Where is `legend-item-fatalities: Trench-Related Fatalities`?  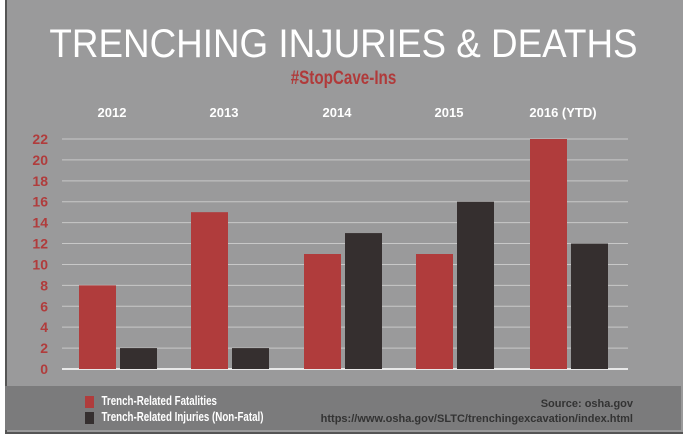 legend-item-fatalities: Trench-Related Fatalities is located at coordinates (151, 400).